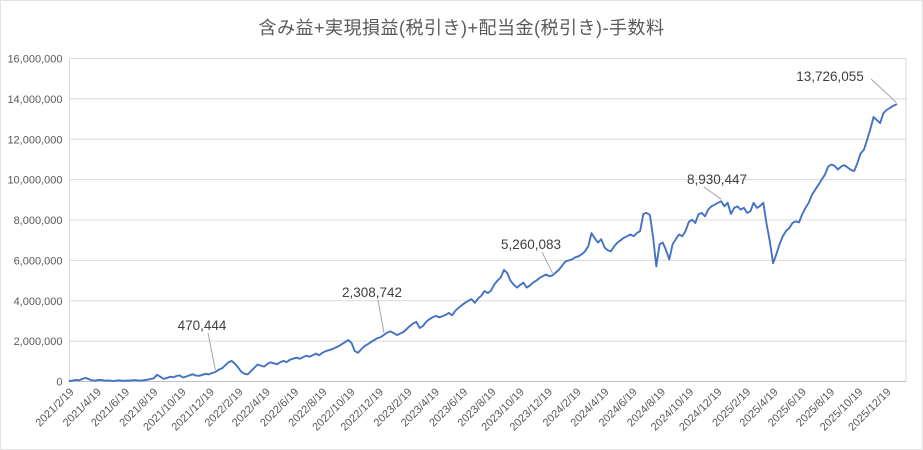  I want to click on y-tick-label: 2,000,000, so click(38, 342).